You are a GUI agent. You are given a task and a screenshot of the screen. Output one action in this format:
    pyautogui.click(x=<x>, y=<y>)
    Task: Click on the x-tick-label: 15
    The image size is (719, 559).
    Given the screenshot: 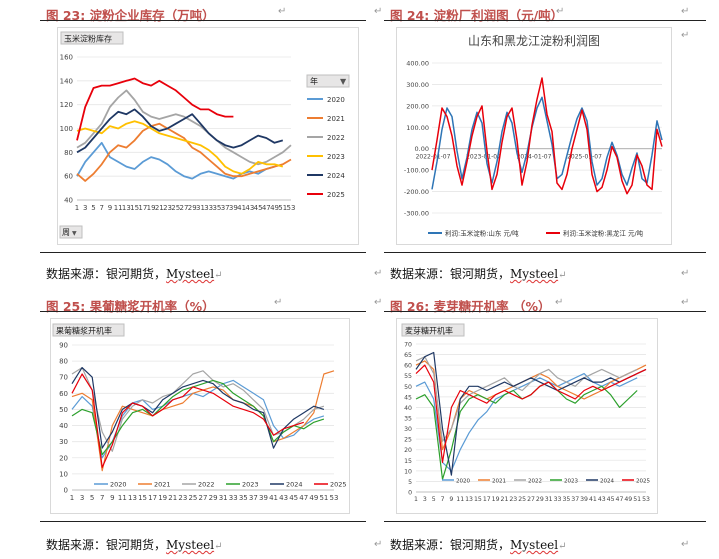 What is the action you would take?
    pyautogui.click(x=134, y=208)
    